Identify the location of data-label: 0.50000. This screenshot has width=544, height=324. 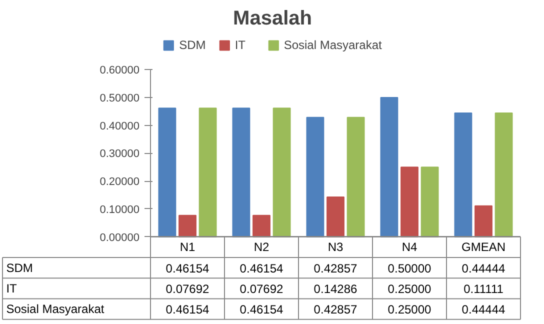
(410, 268).